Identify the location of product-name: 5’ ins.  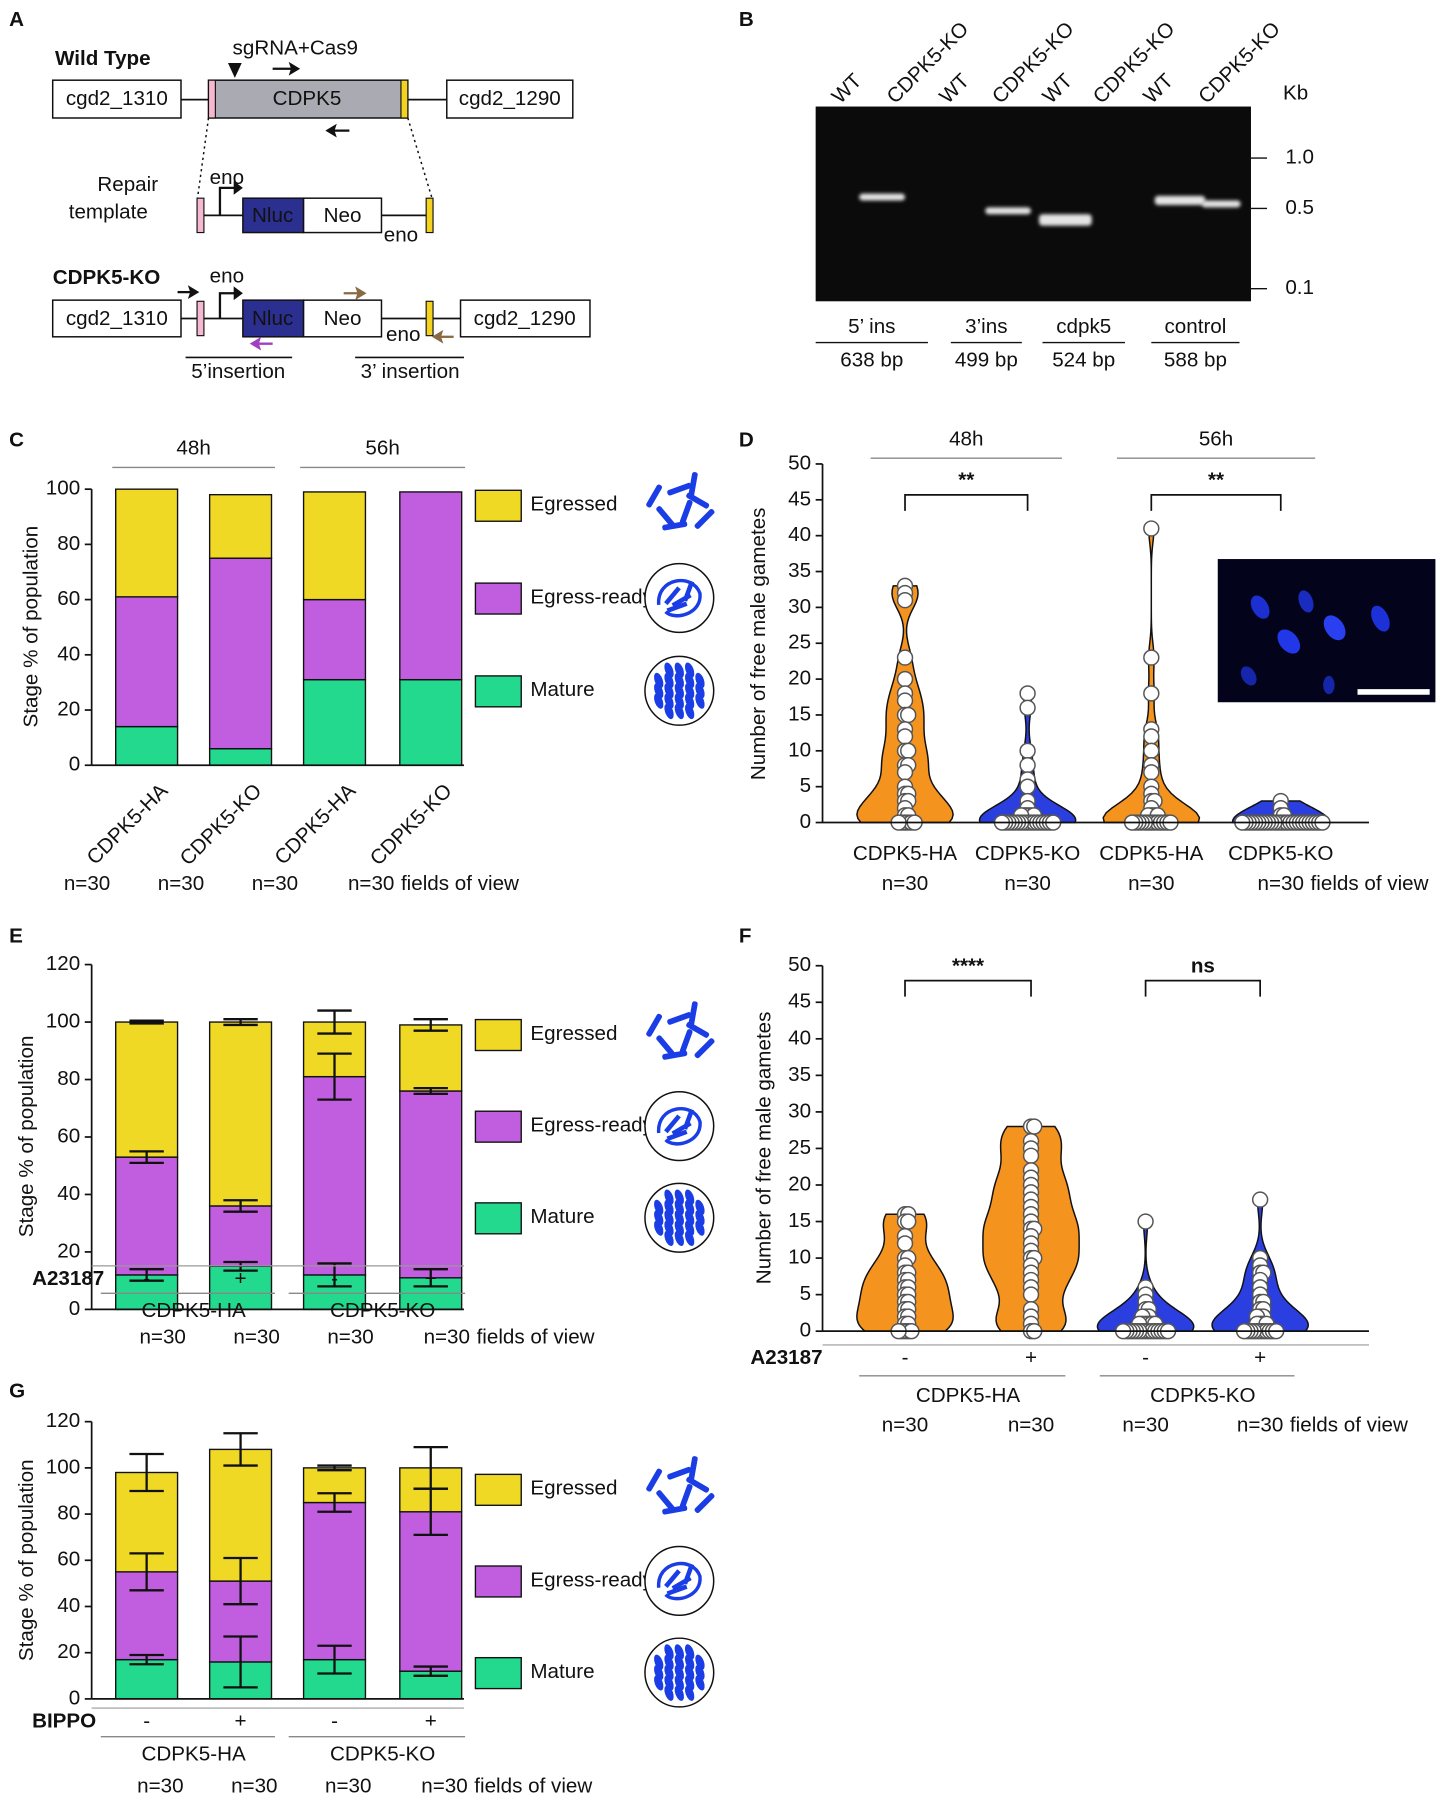
(871, 326).